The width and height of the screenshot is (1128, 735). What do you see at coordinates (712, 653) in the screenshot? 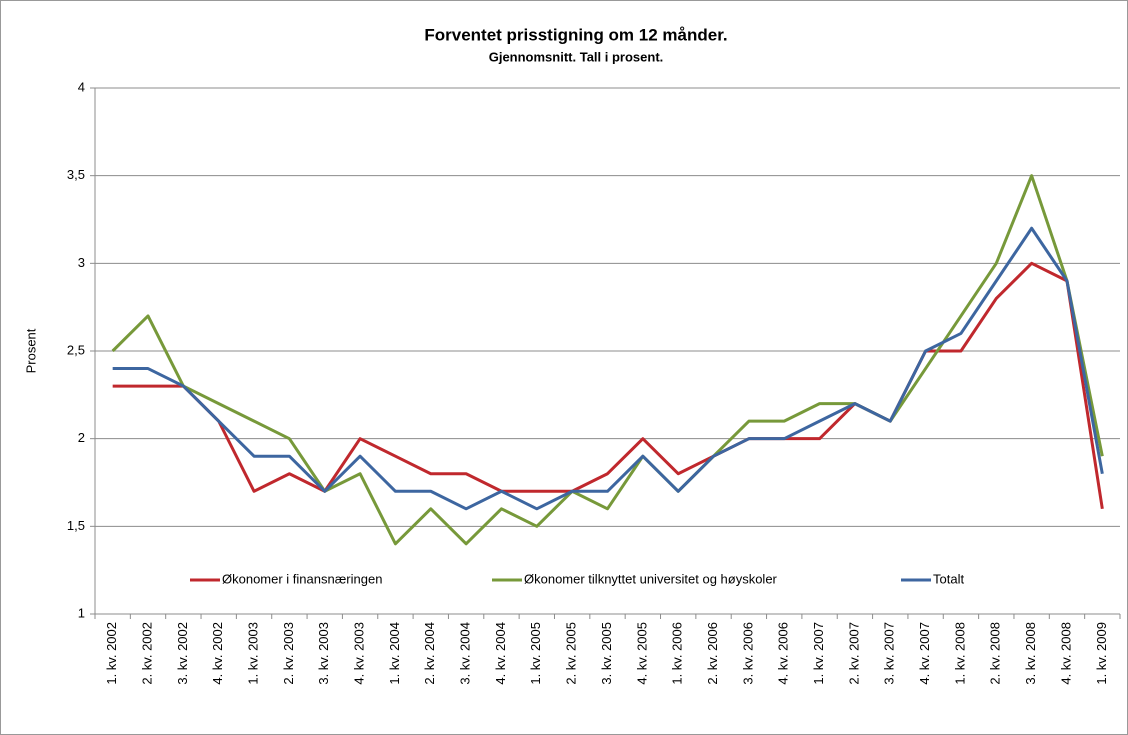
I see `x-tick-label: 2. kv. 2006` at bounding box center [712, 653].